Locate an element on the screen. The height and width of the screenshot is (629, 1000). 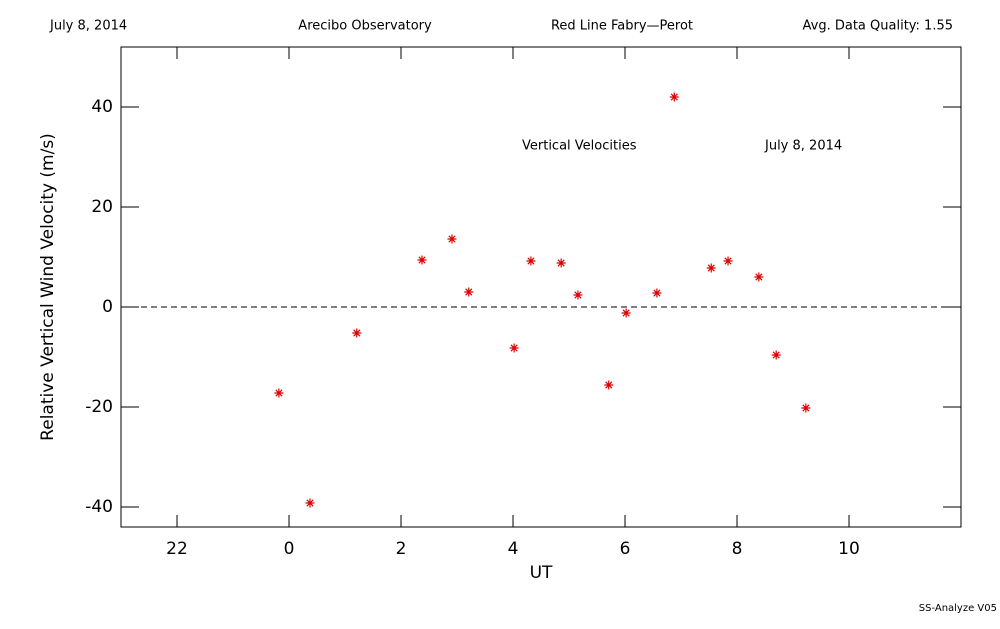
x-tick-label: 4 is located at coordinates (513, 549).